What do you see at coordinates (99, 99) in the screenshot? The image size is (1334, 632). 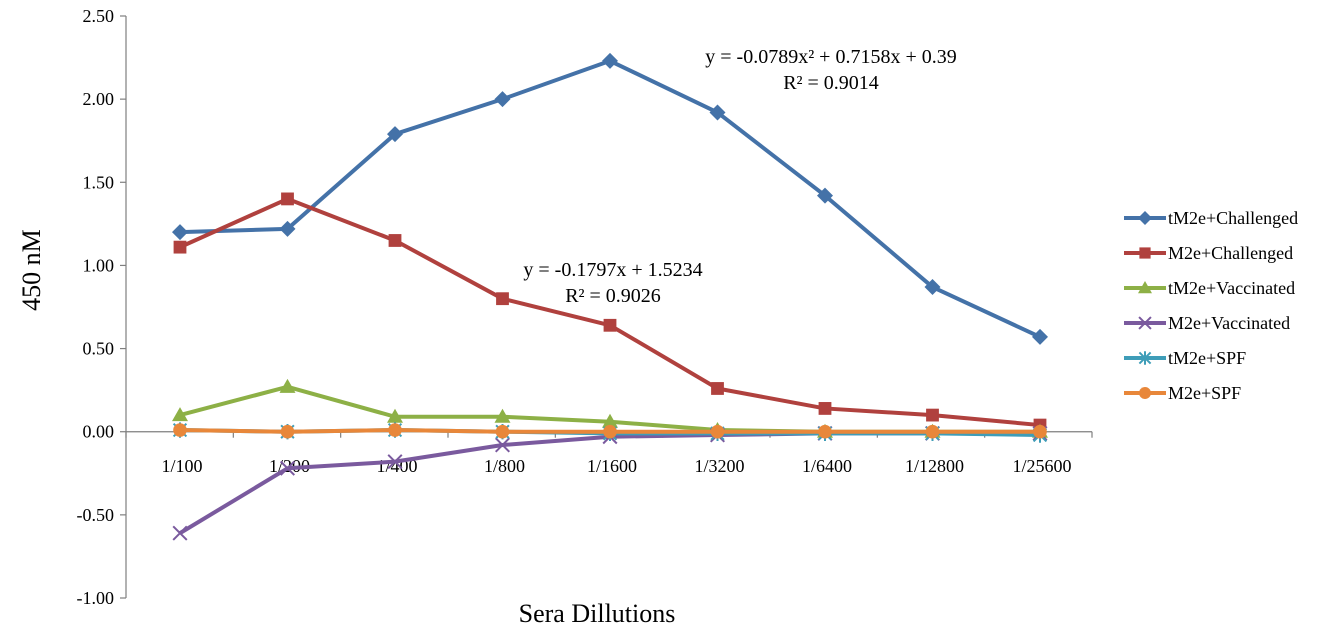 I see `y-tick-label: 2.00` at bounding box center [99, 99].